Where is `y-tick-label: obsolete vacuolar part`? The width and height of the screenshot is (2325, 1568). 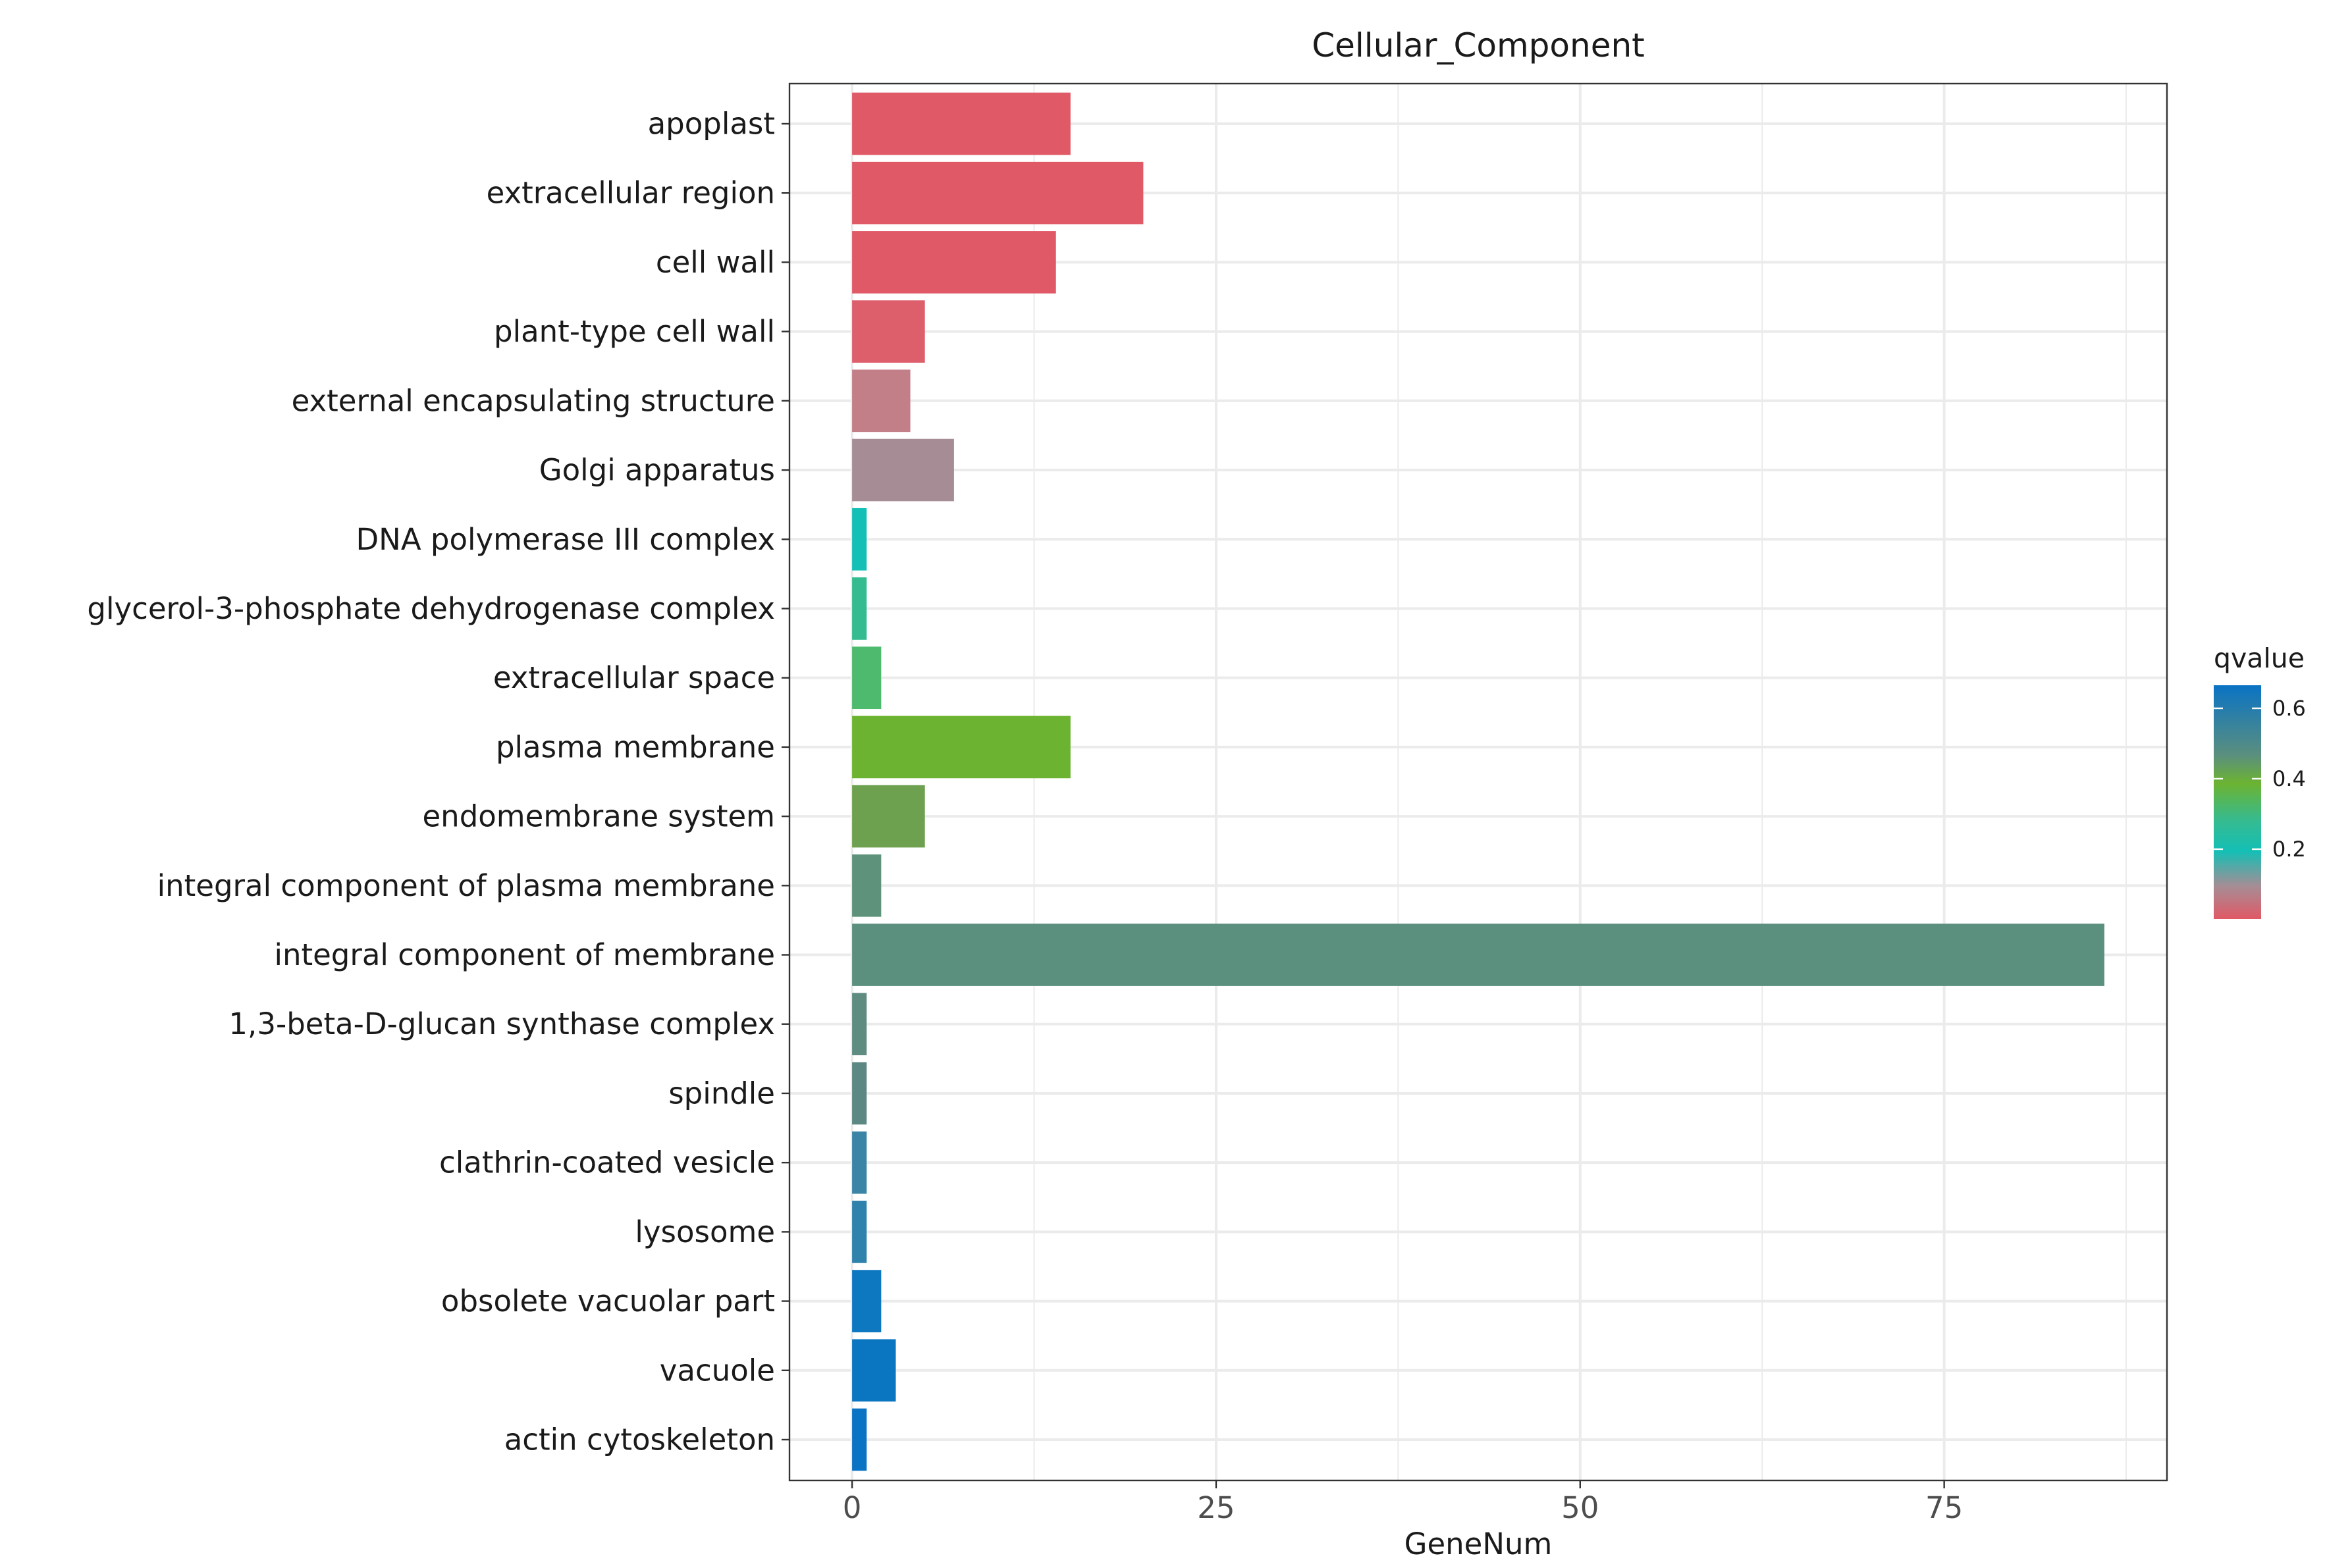 y-tick-label: obsolete vacuolar part is located at coordinates (608, 1301).